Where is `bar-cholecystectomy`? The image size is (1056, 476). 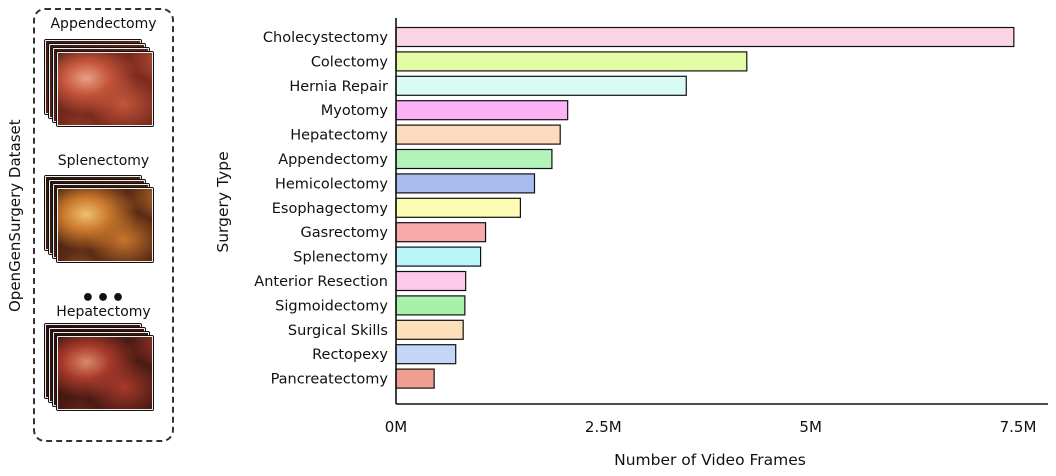
bar-cholecystectomy is located at coordinates (705, 37).